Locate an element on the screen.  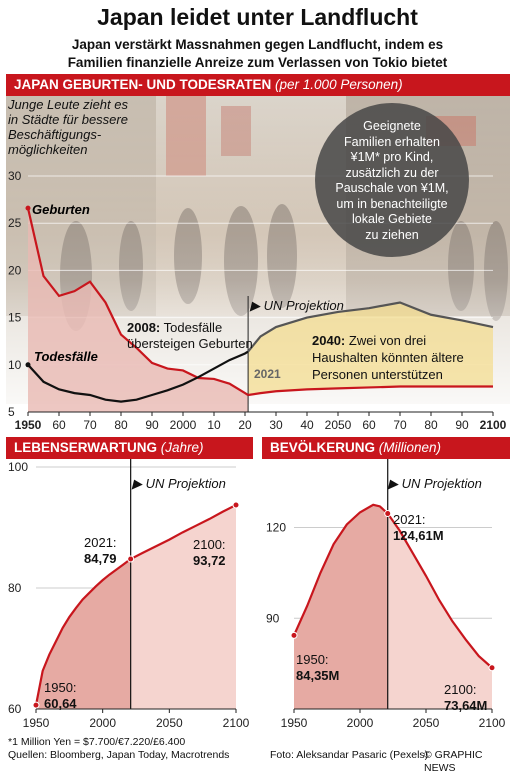
annotation-2008-text: Todesfälle is located at coordinates (193, 327).